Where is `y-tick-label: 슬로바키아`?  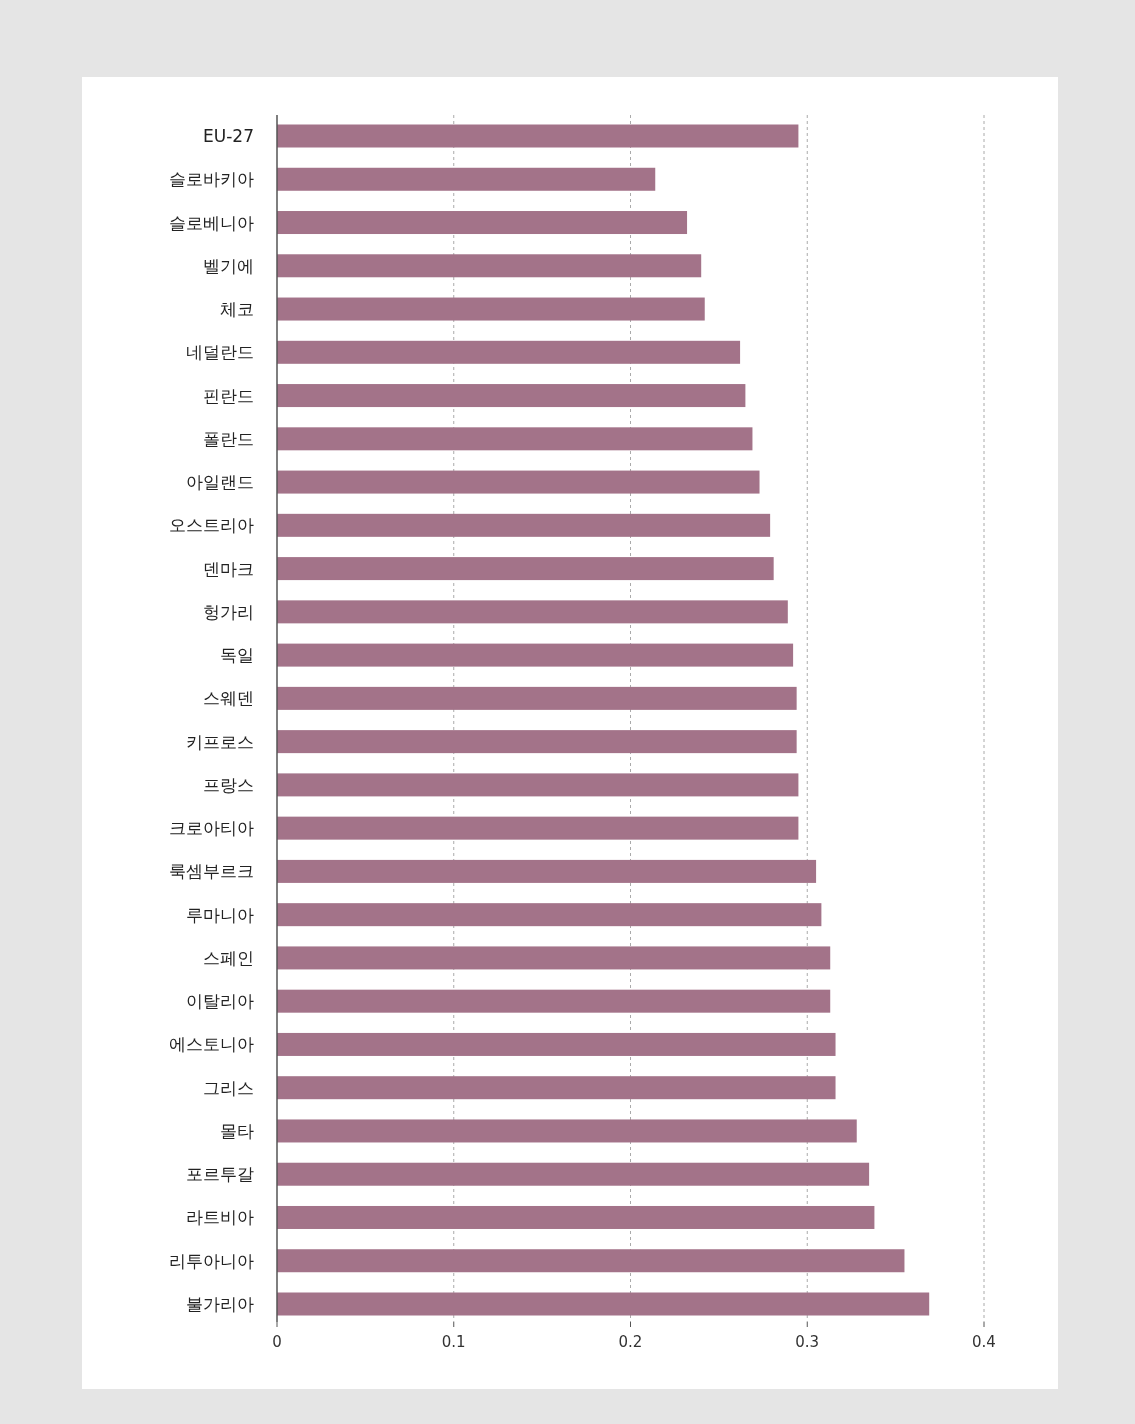 y-tick-label: 슬로바키아 is located at coordinates (211, 179).